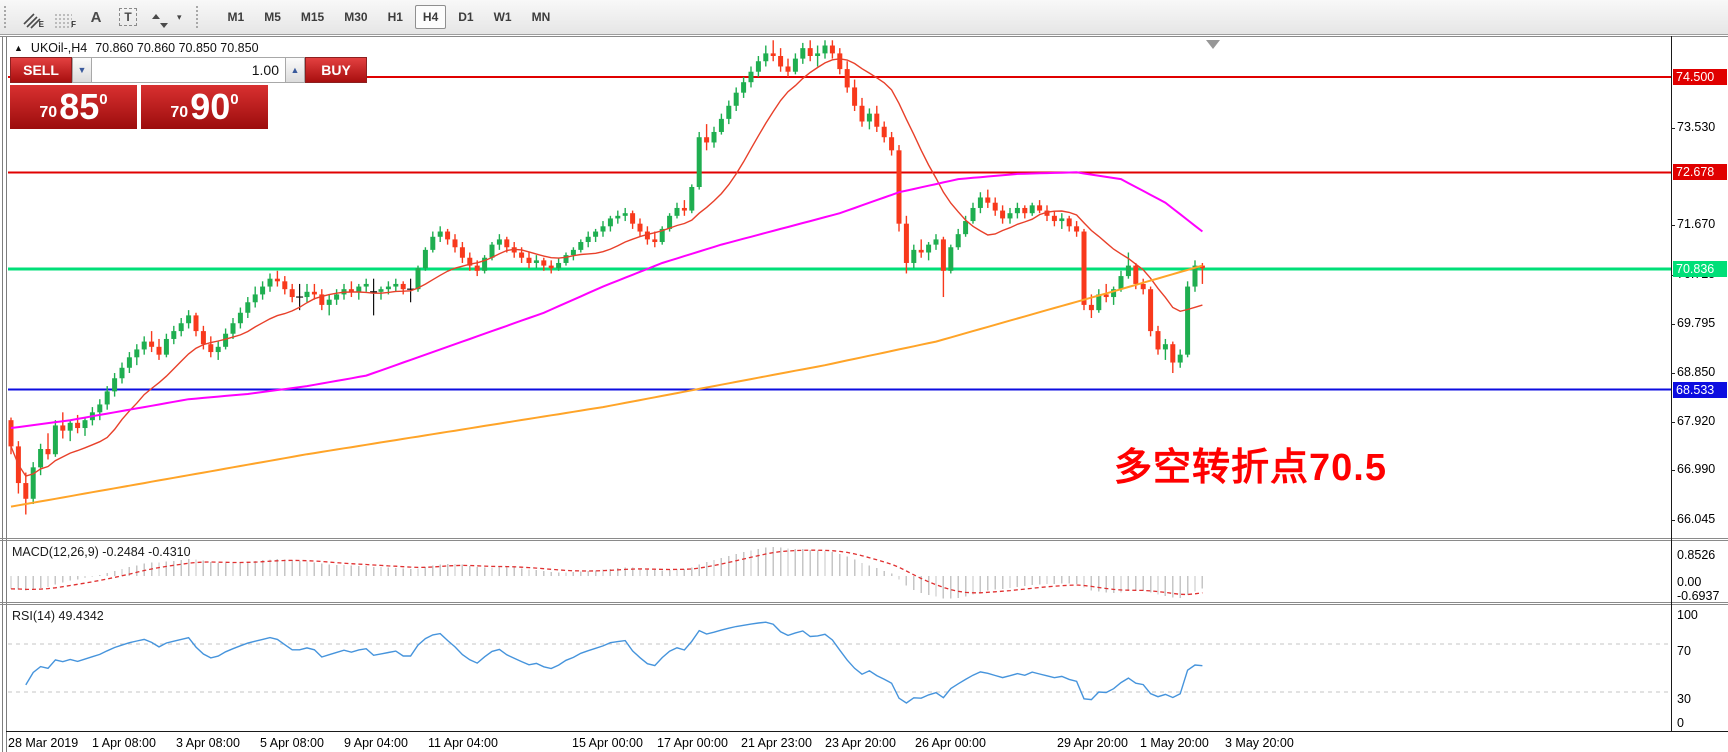 The image size is (1728, 752). I want to click on macd-scale-label: 0.8526, so click(1696, 555).